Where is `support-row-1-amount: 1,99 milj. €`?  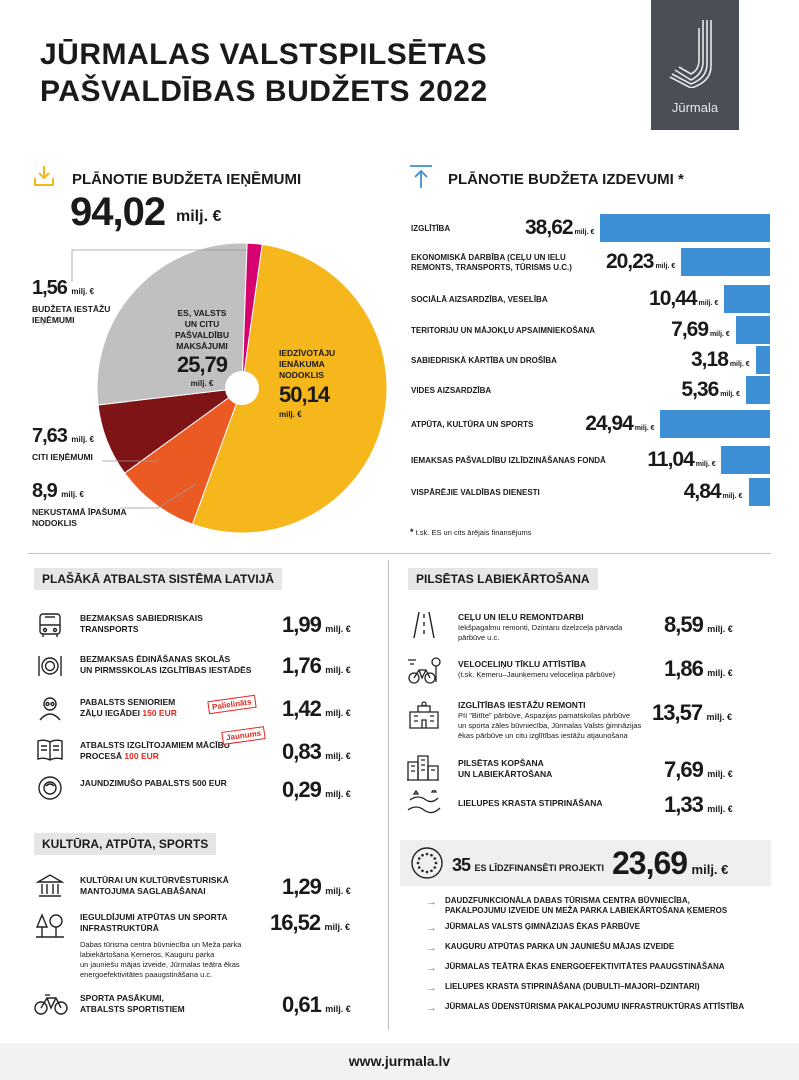
support-row-1-amount: 1,99 milj. € is located at coordinates (316, 625).